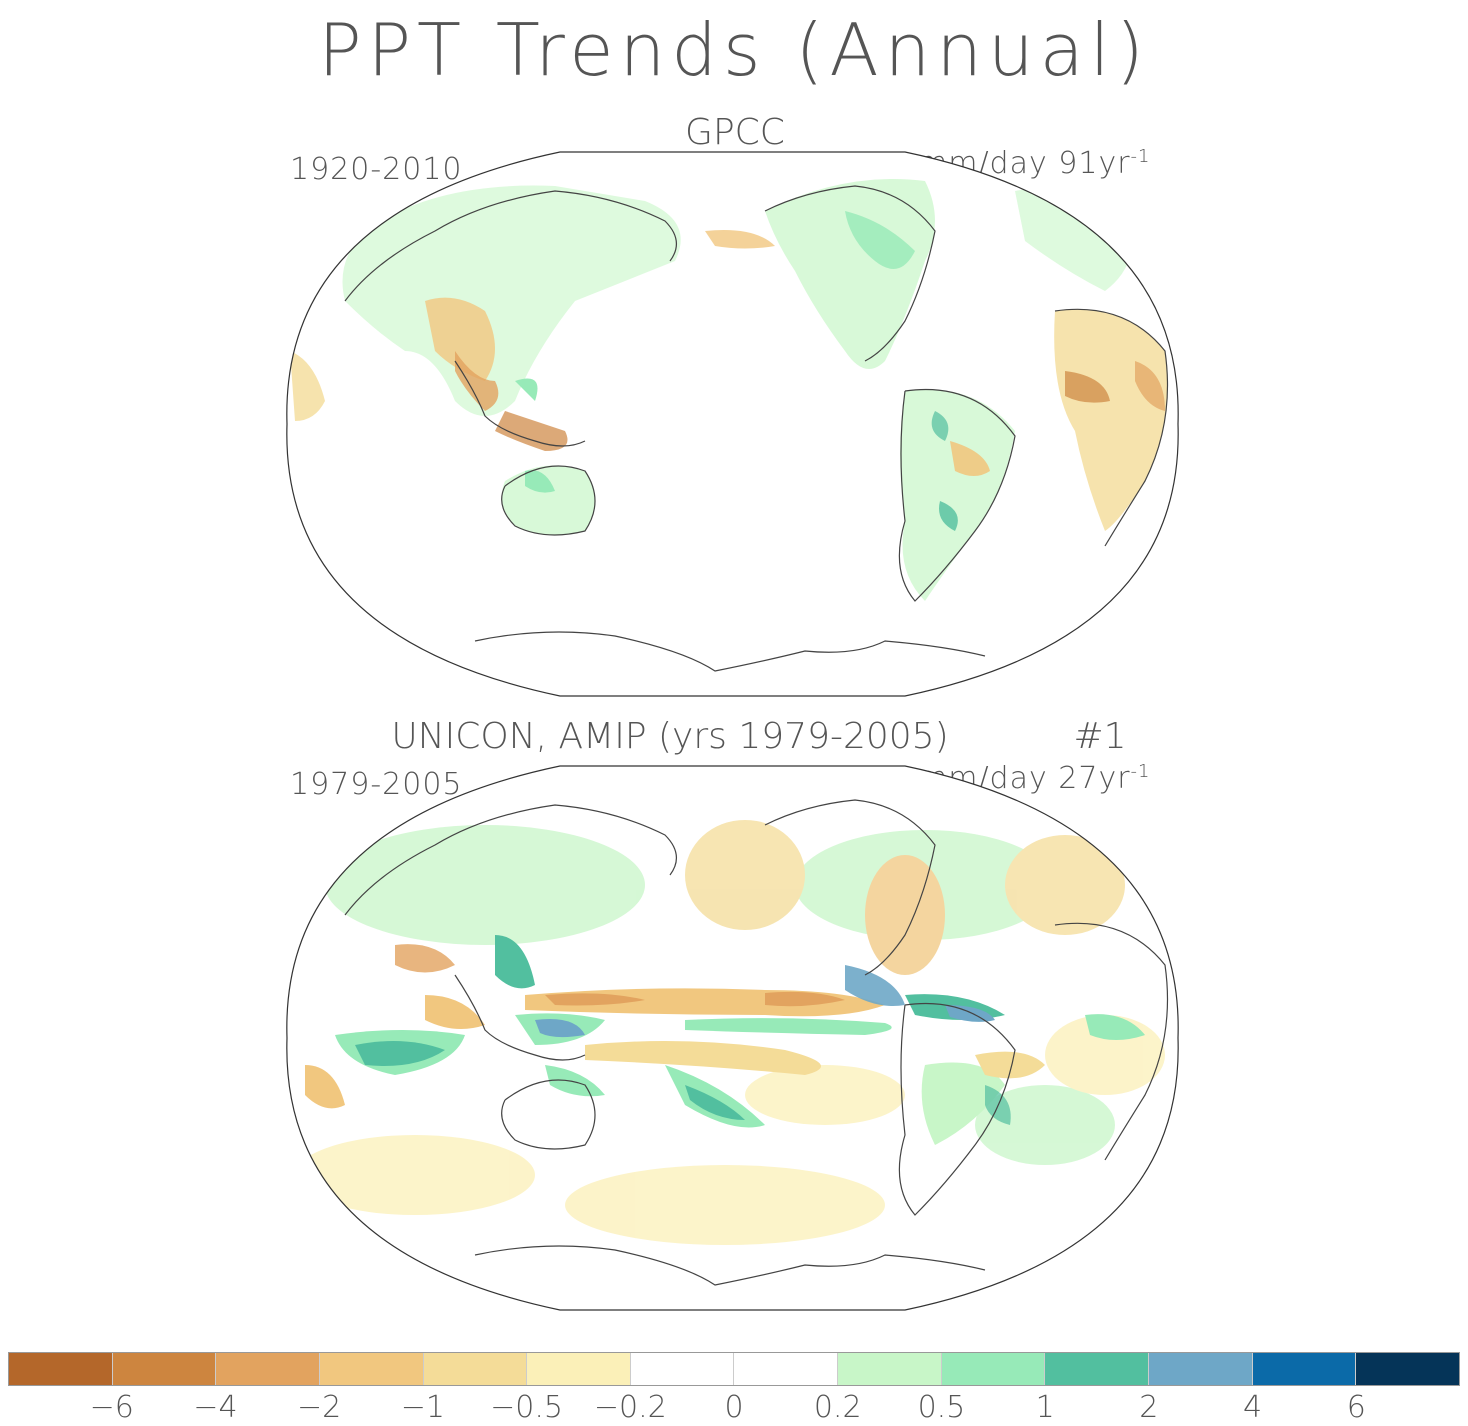 The width and height of the screenshot is (1468, 1426). What do you see at coordinates (735, 132) in the screenshot?
I see `panel-title-gpcc: GPCC` at bounding box center [735, 132].